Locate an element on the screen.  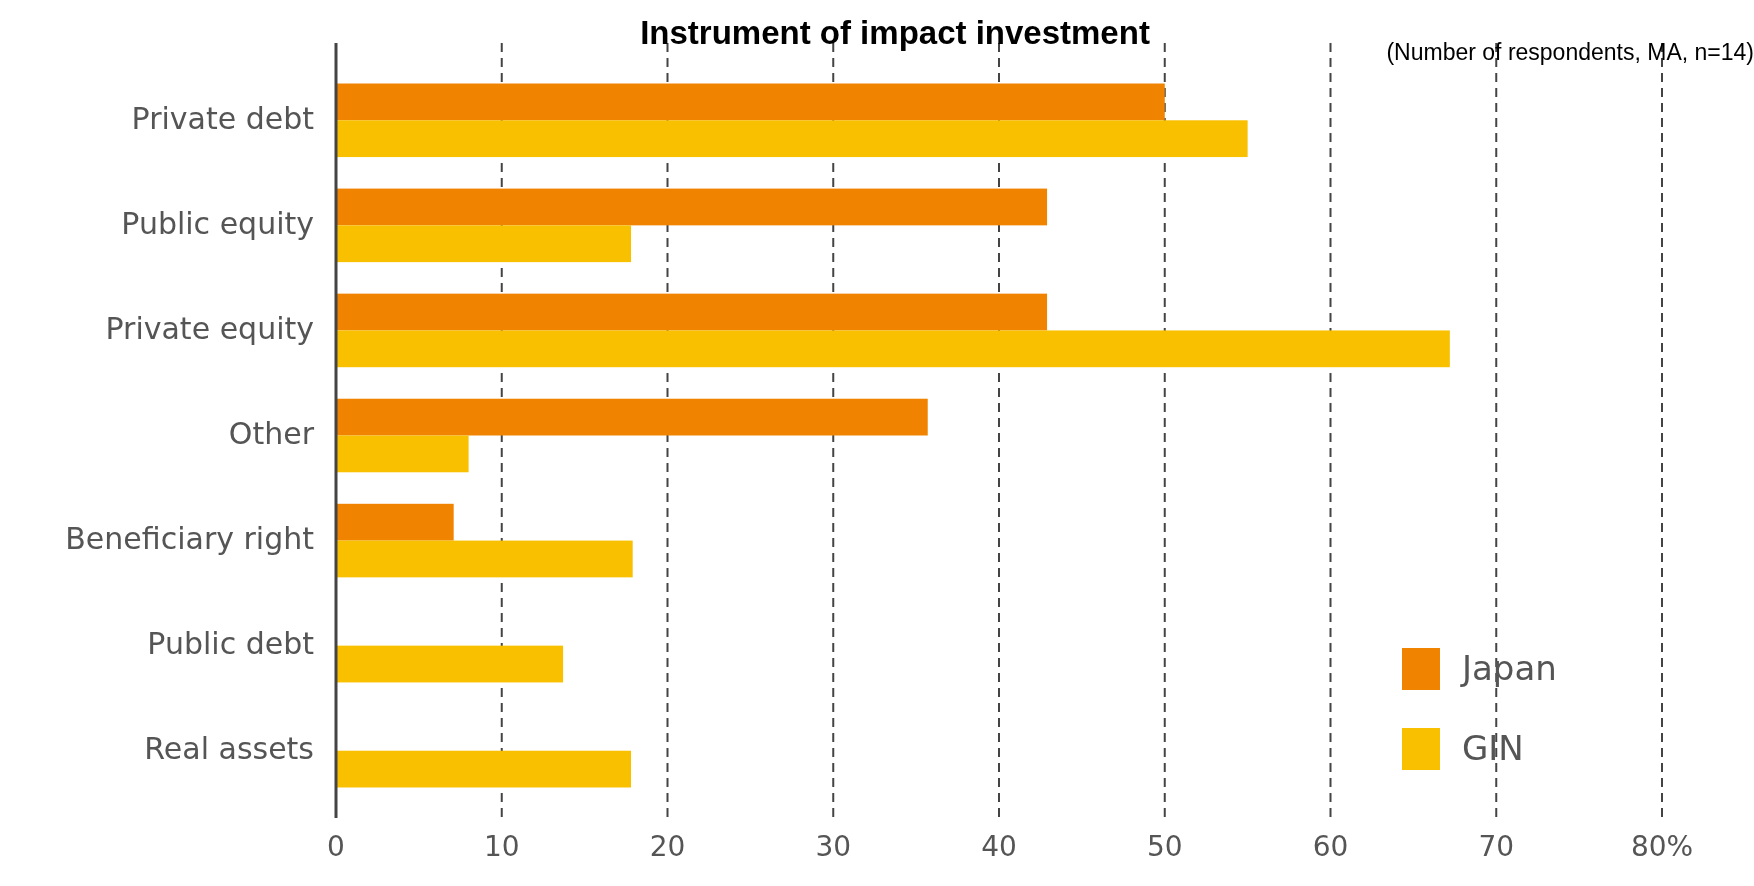
x-tick-label: 80% is located at coordinates (1662, 846).